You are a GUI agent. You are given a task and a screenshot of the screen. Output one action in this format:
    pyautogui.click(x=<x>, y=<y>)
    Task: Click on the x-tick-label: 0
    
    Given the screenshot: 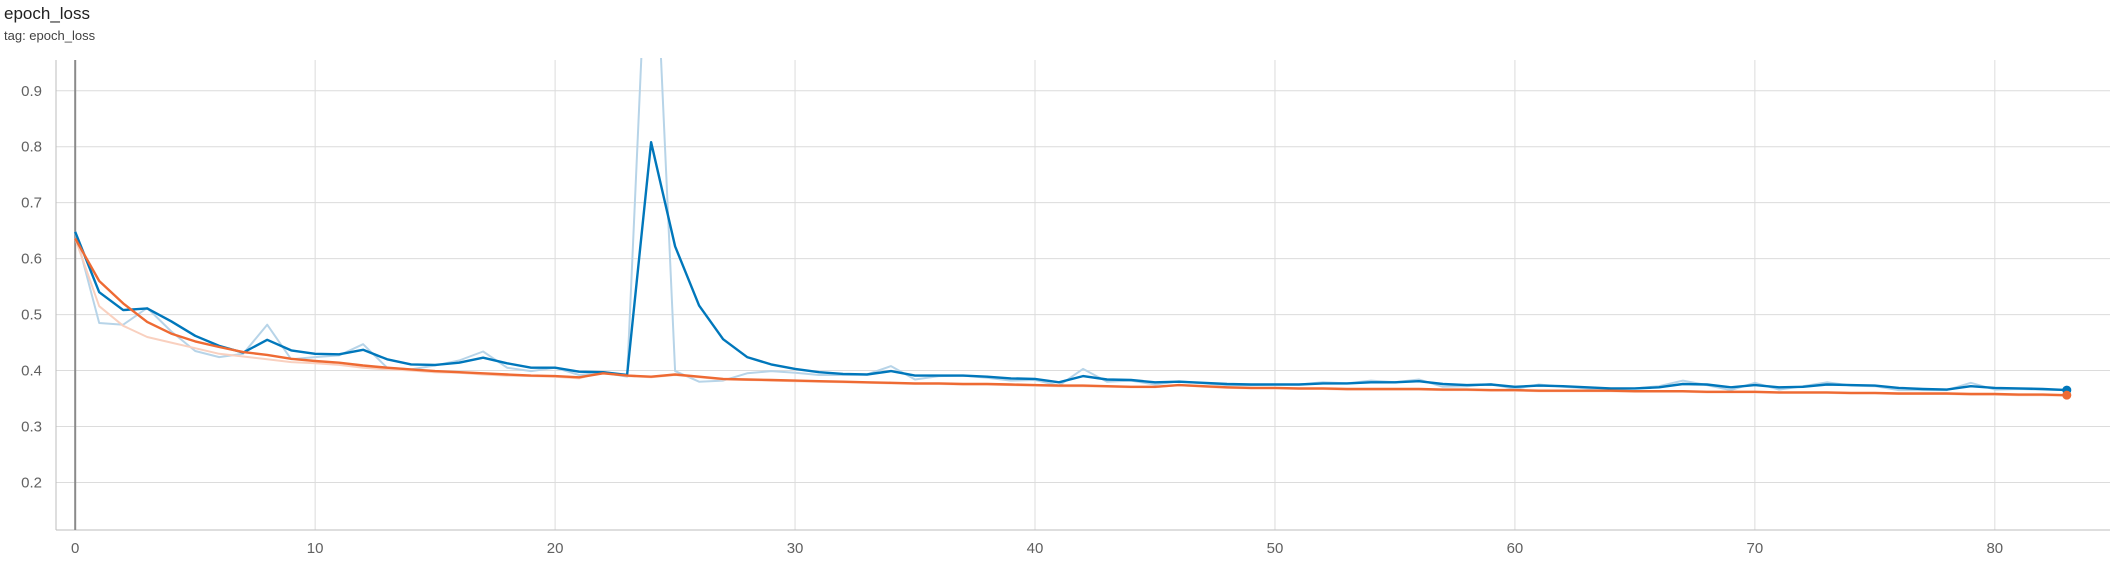 What is the action you would take?
    pyautogui.click(x=75, y=548)
    